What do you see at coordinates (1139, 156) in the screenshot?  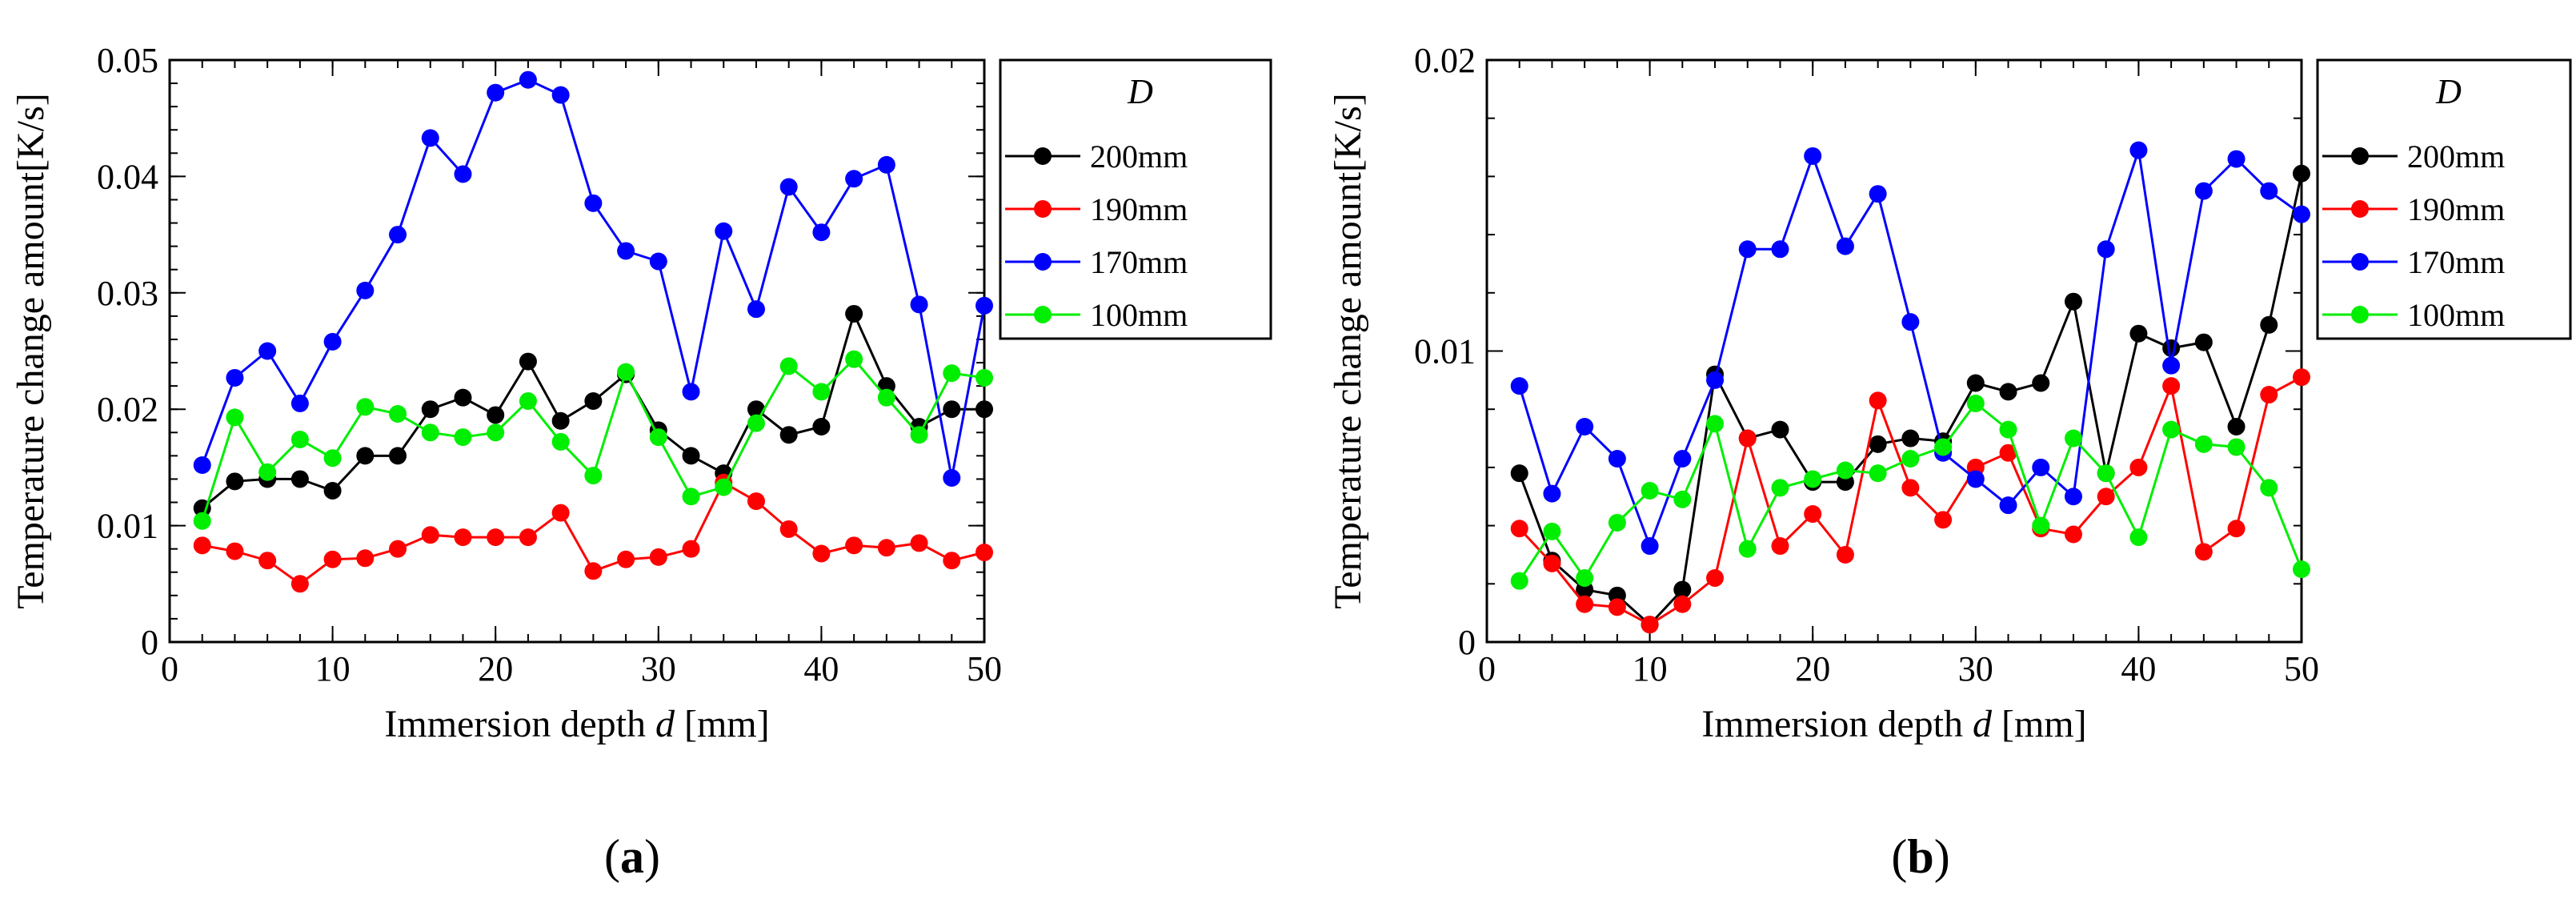 I see `legend-label: 200mm` at bounding box center [1139, 156].